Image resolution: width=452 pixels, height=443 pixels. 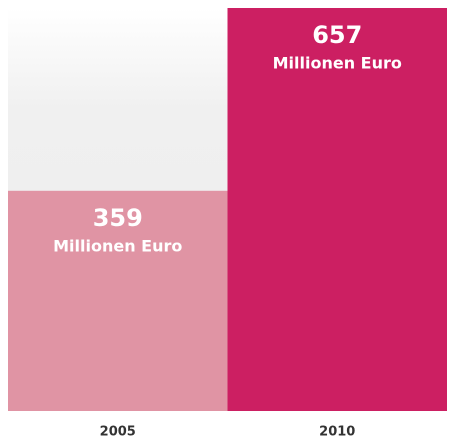 What do you see at coordinates (118, 432) in the screenshot?
I see `x-tick-label: 2005` at bounding box center [118, 432].